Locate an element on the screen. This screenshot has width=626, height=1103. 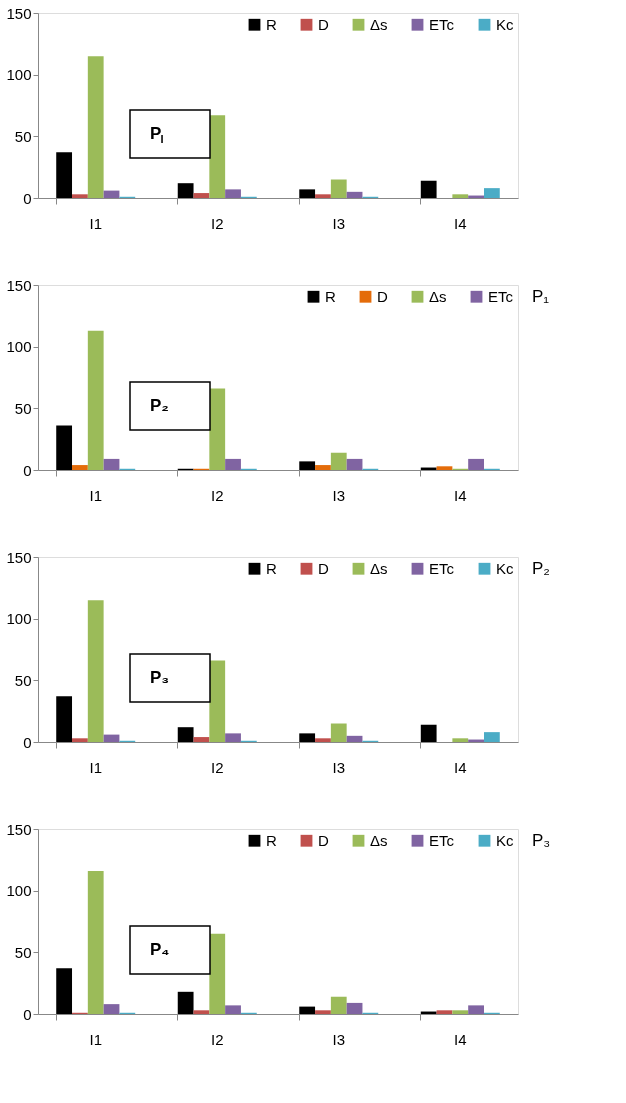
annotation: P₄ is located at coordinates (160, 949).